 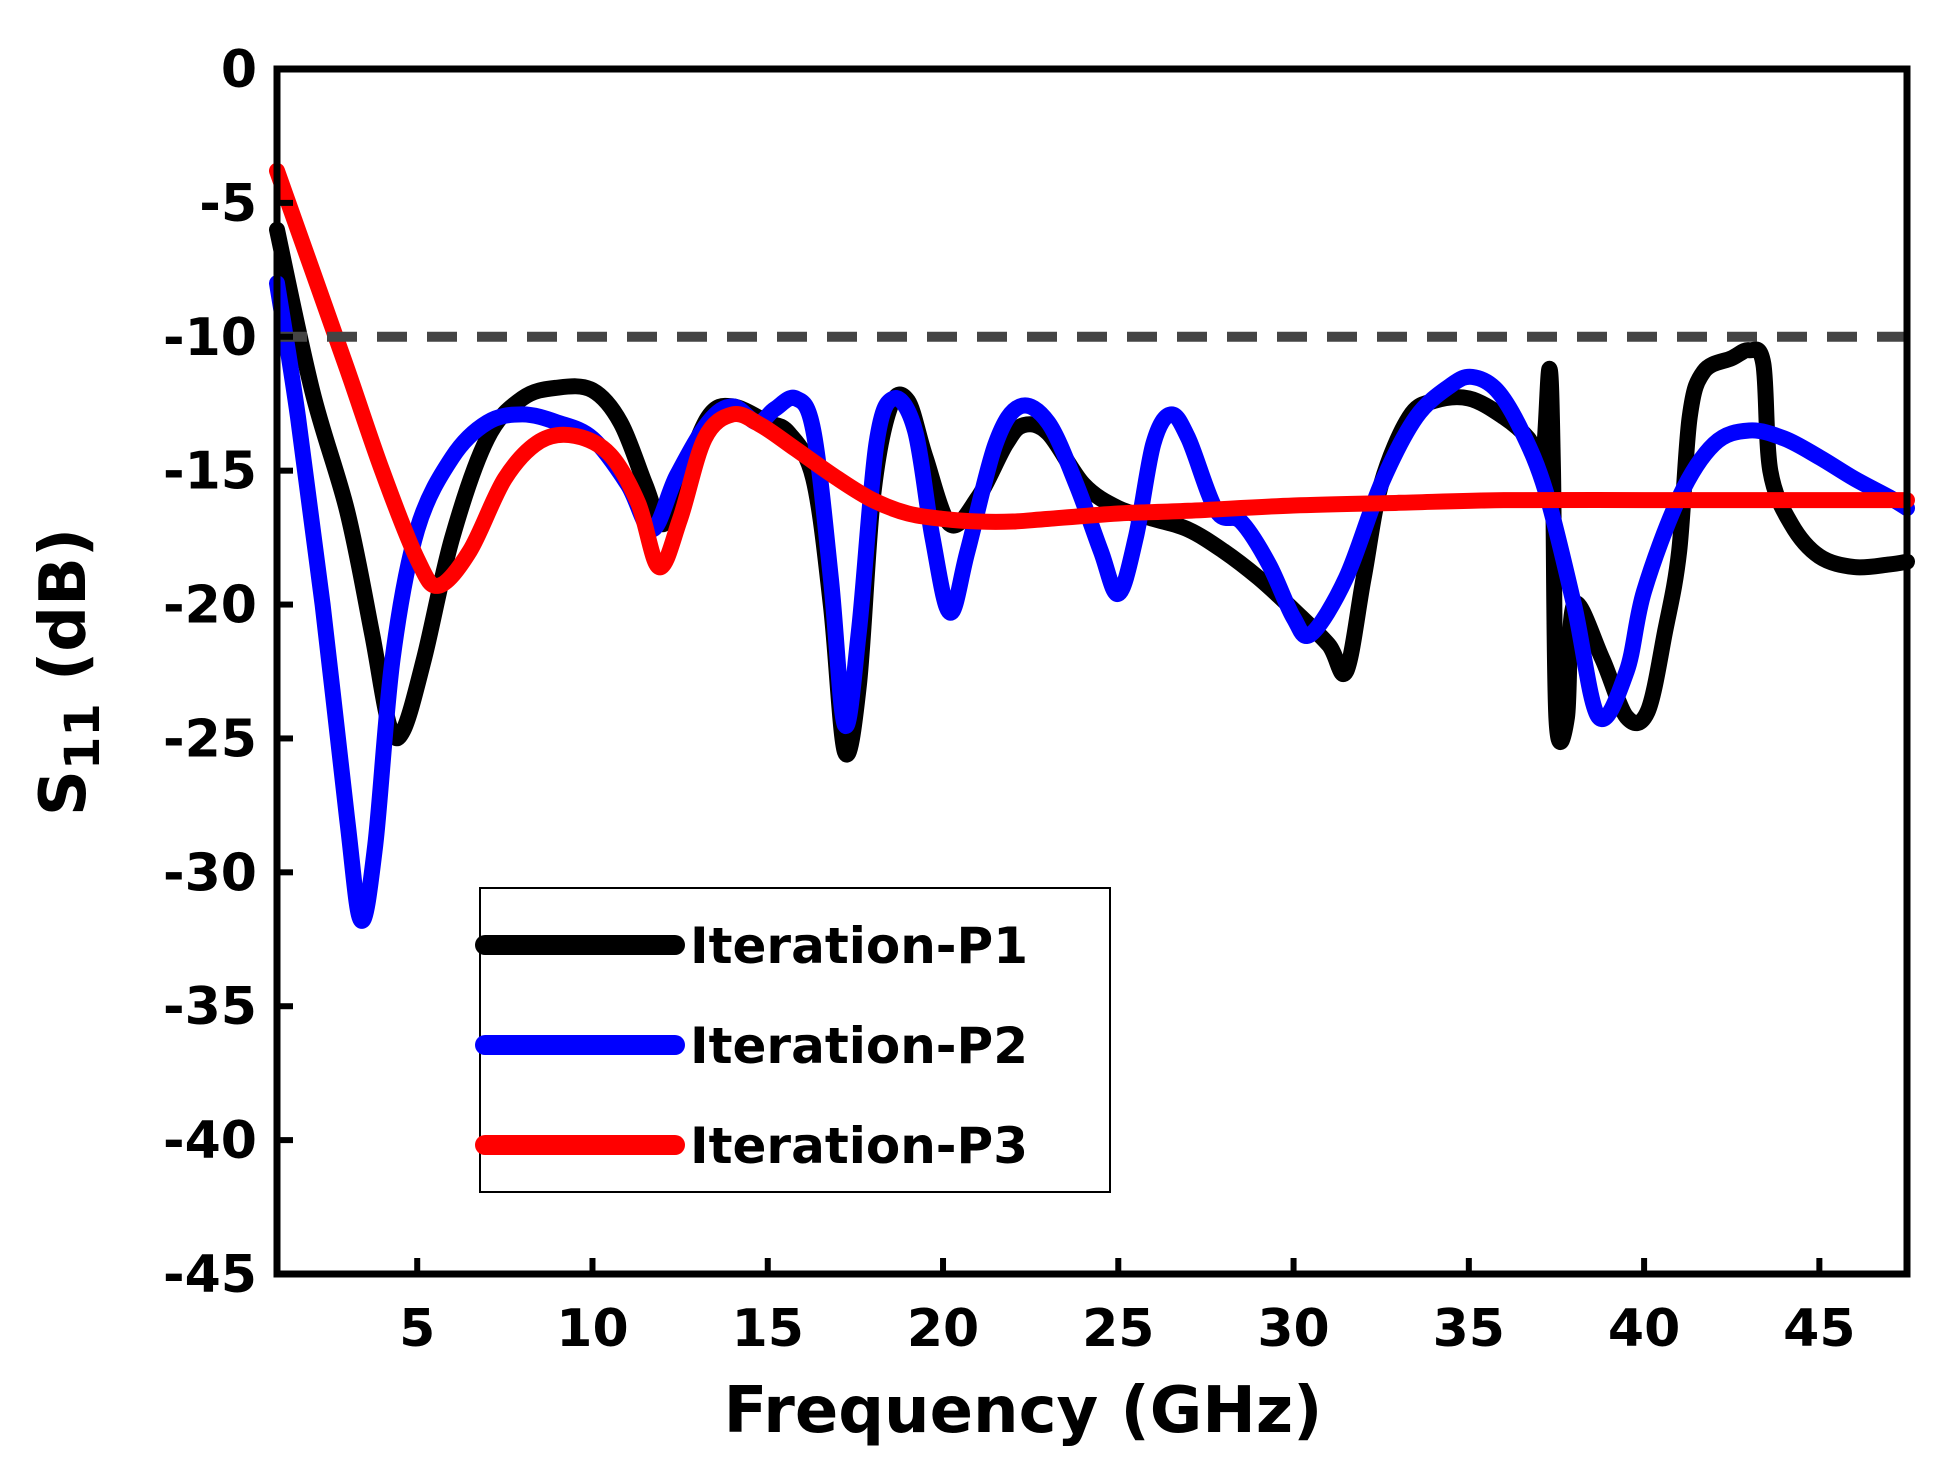 What do you see at coordinates (859, 946) in the screenshot?
I see `legend-label-p1: Iteration-P1` at bounding box center [859, 946].